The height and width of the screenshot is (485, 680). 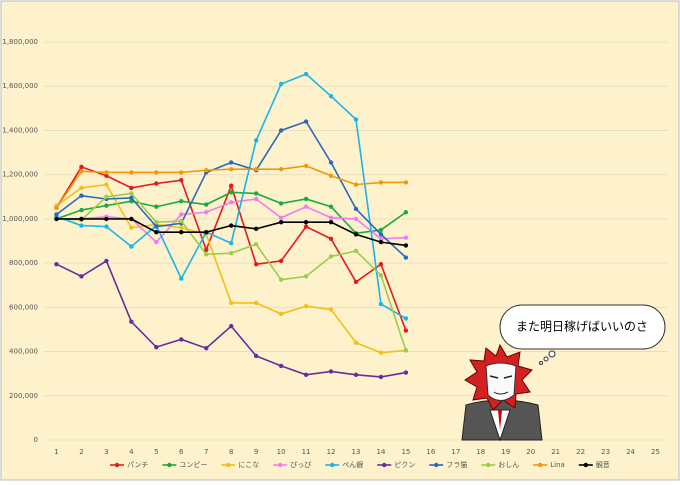 What do you see at coordinates (405, 452) in the screenshot?
I see `x-tick-label: 15` at bounding box center [405, 452].